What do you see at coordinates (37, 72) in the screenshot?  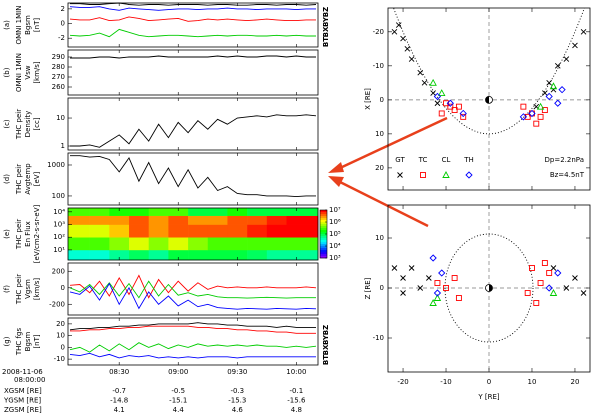 I see `y-axis-label: [km/s]` at bounding box center [37, 72].